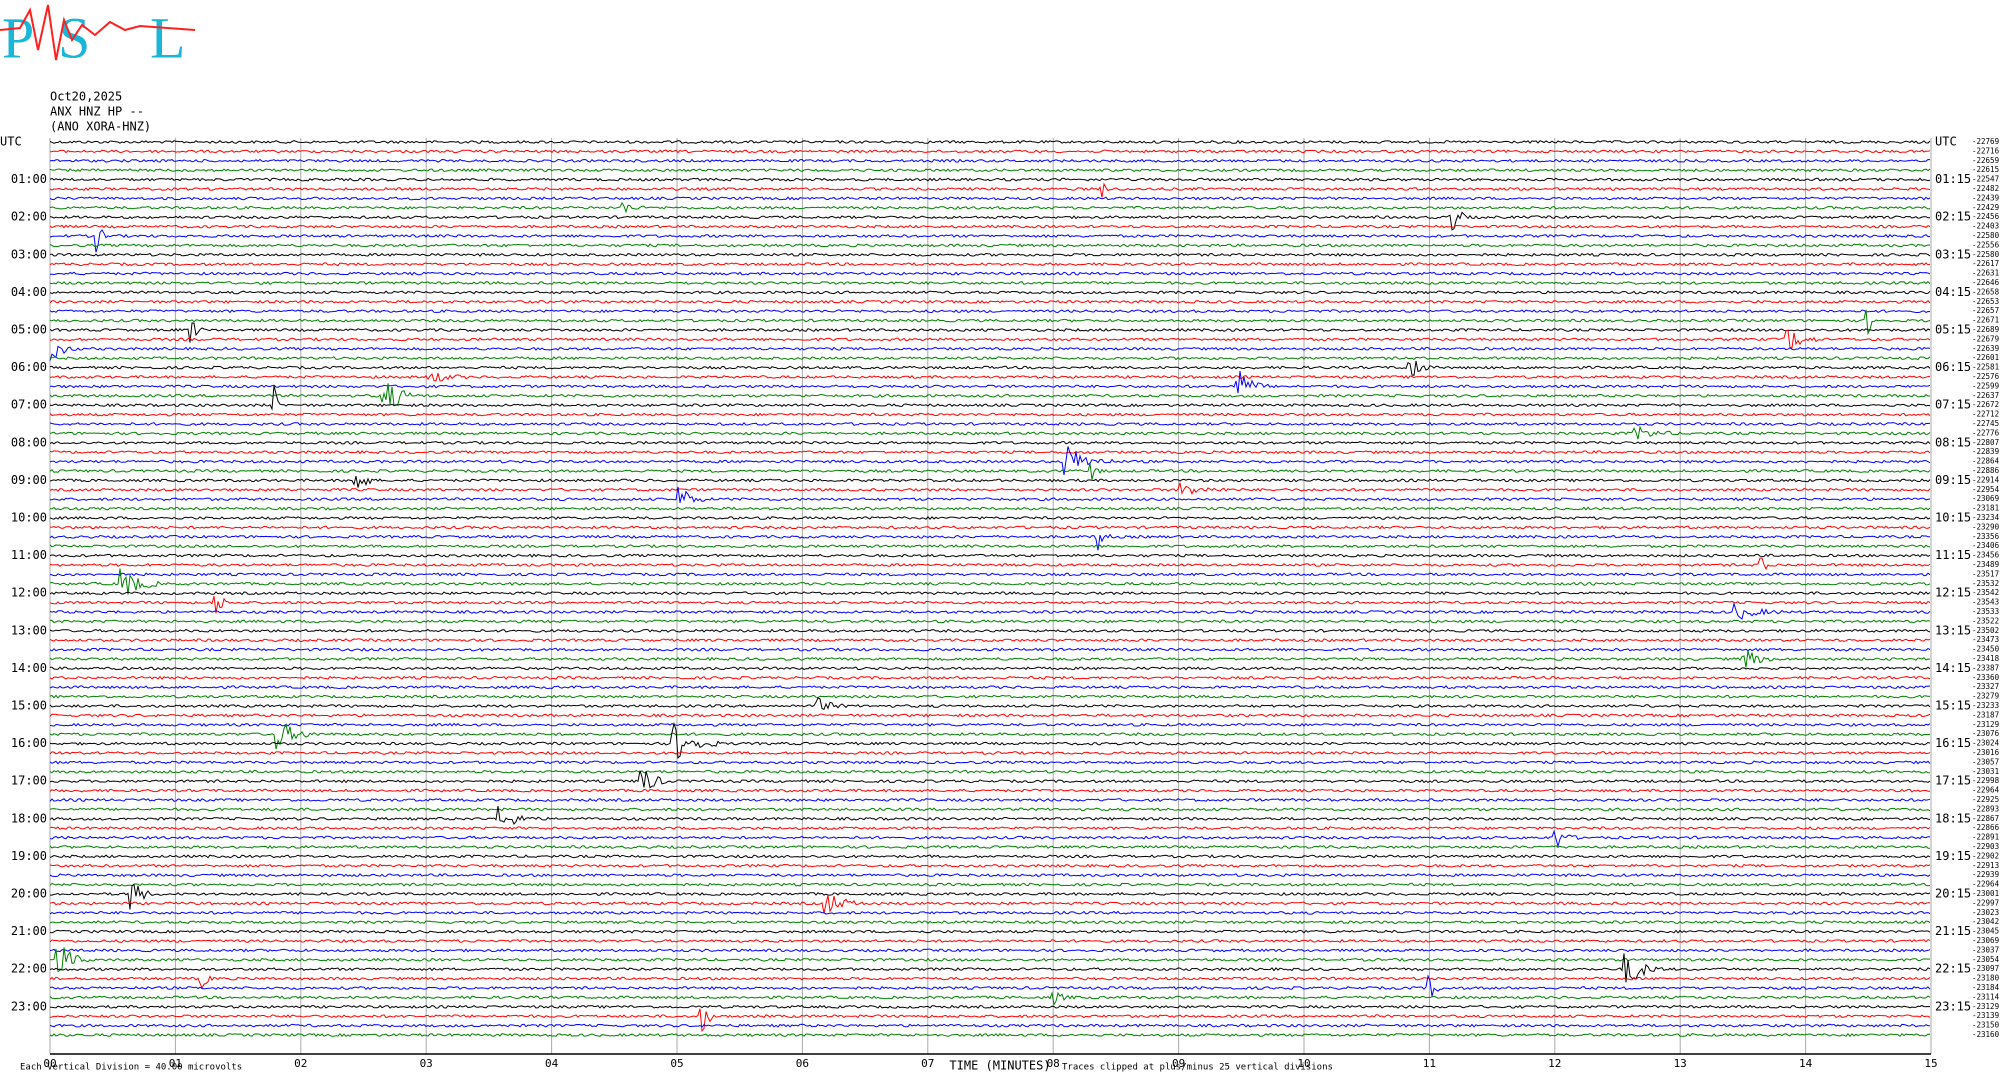 This screenshot has width=2010, height=1080. Describe the element at coordinates (29, 593) in the screenshot. I see `left-time-label: 12:00` at that location.